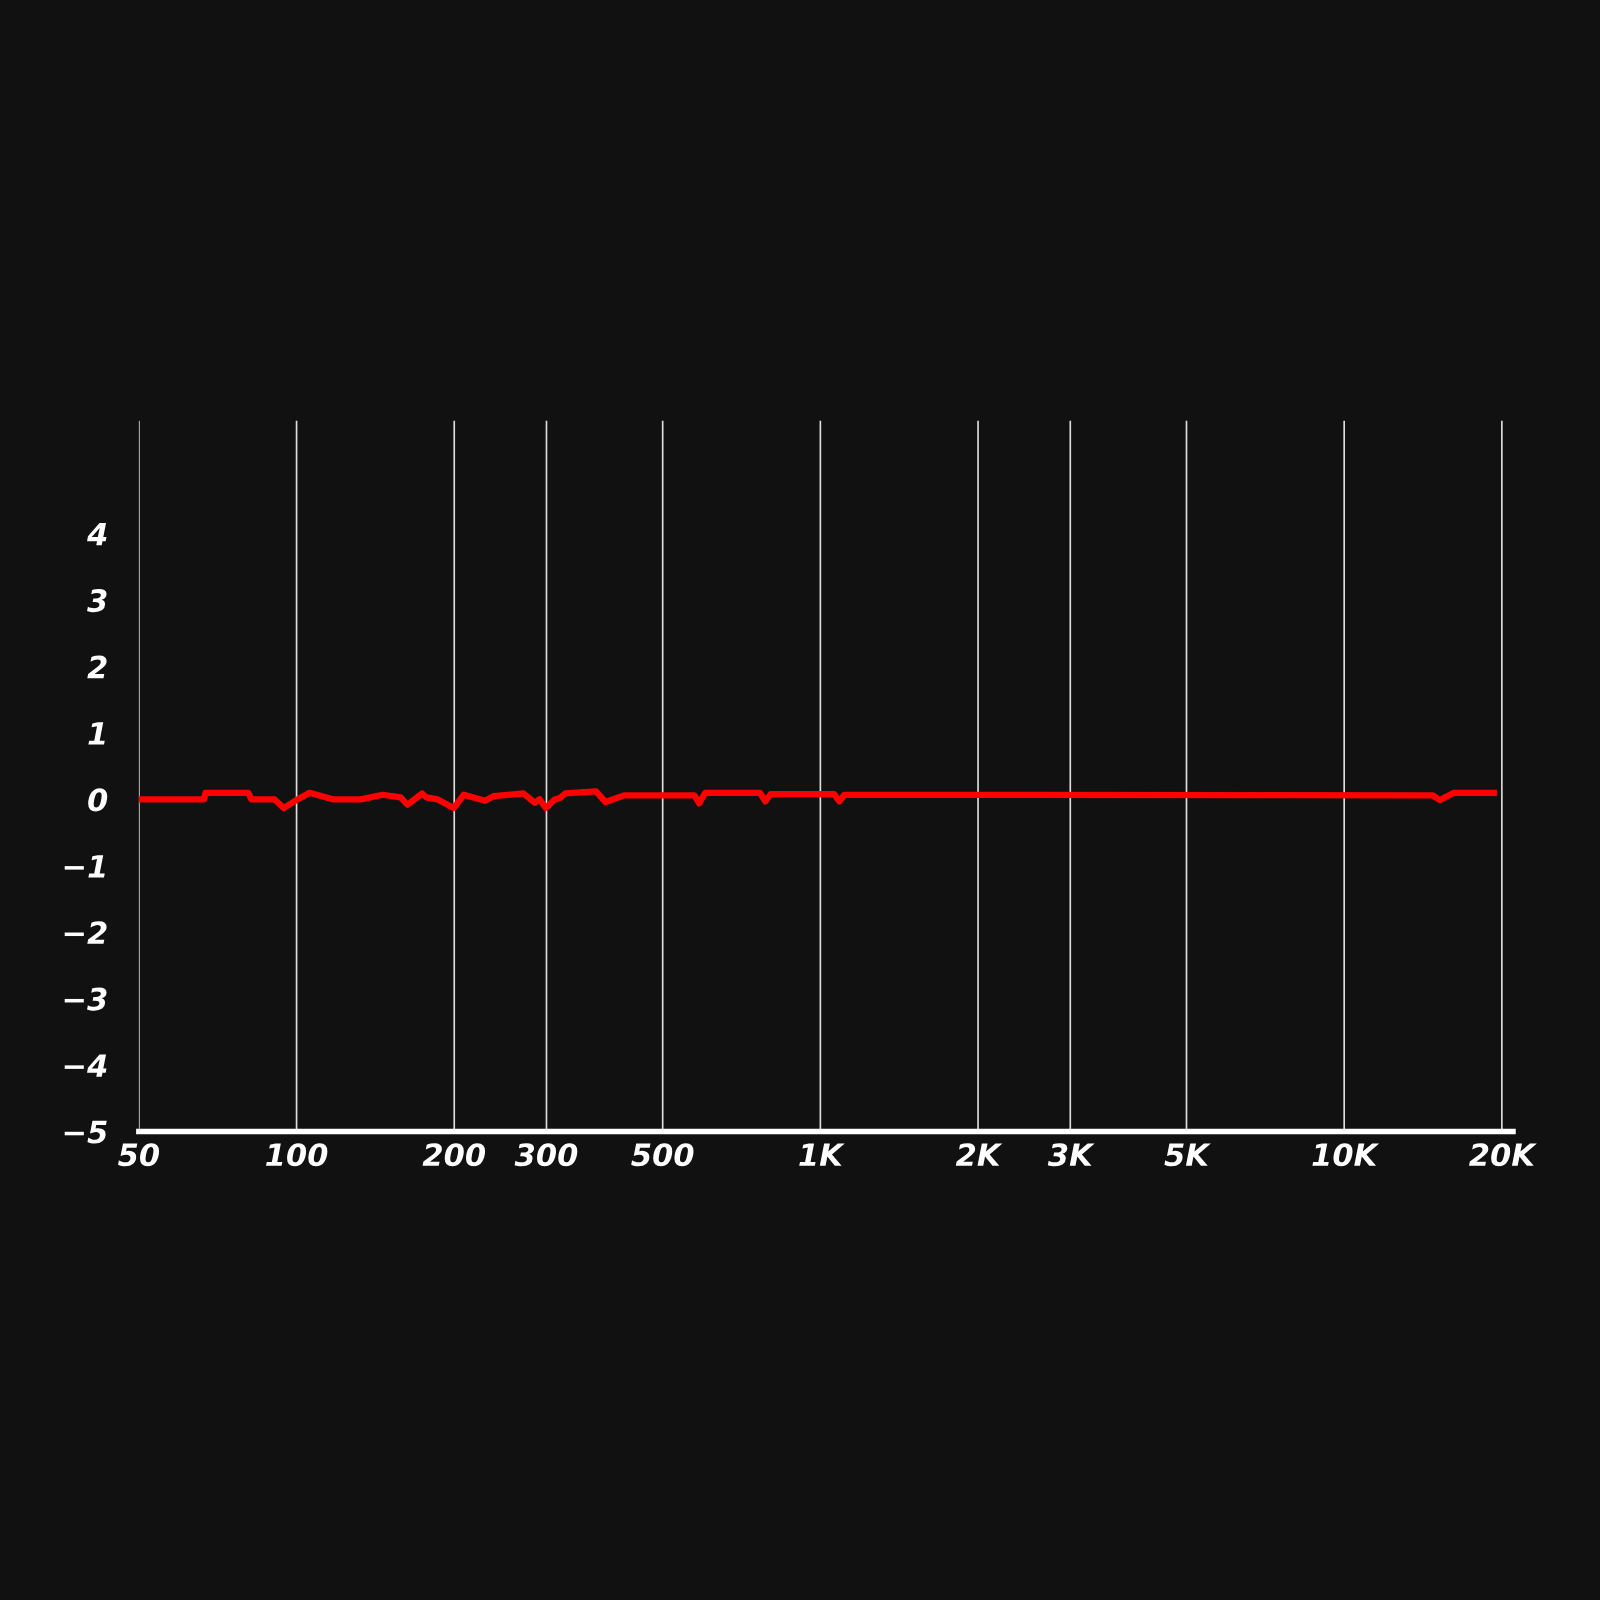  Describe the element at coordinates (296, 1155) in the screenshot. I see `x-tick-label: 100` at that location.